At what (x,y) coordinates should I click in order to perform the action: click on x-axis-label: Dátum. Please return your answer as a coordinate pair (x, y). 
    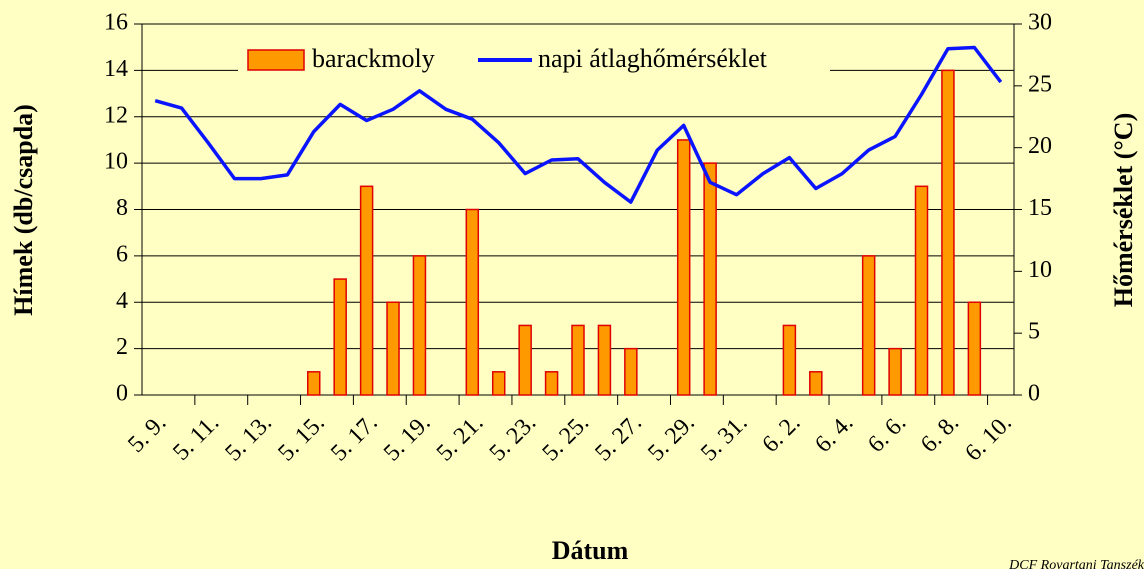
    Looking at the image, I should click on (590, 550).